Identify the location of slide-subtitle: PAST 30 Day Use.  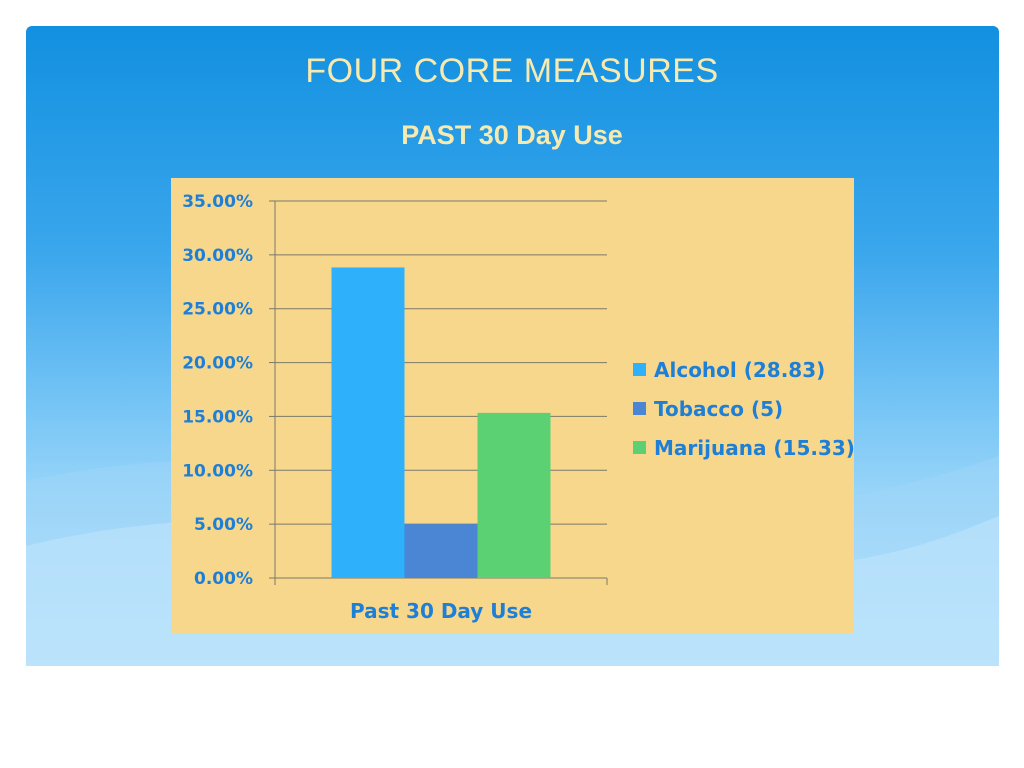
(512, 135).